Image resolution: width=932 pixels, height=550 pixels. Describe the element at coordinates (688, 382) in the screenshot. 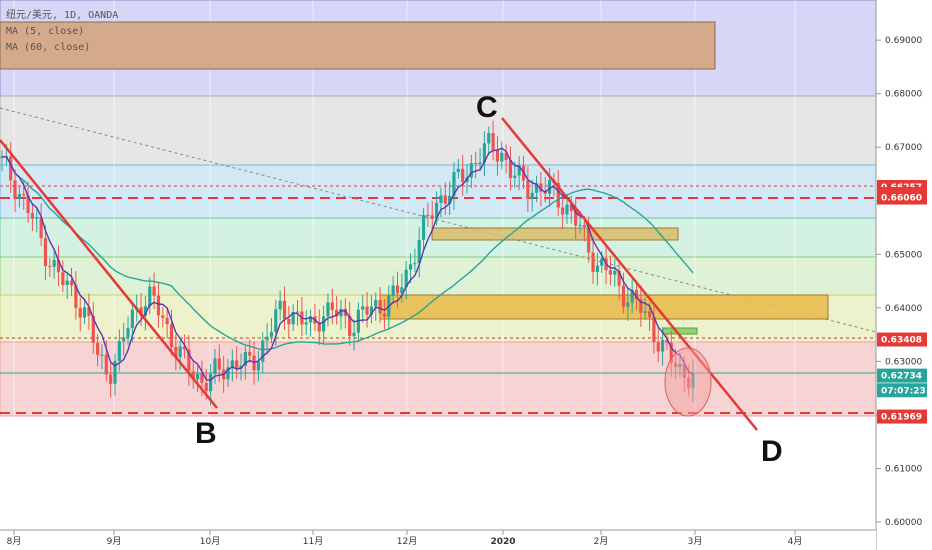

I see `highlight-ellipse` at that location.